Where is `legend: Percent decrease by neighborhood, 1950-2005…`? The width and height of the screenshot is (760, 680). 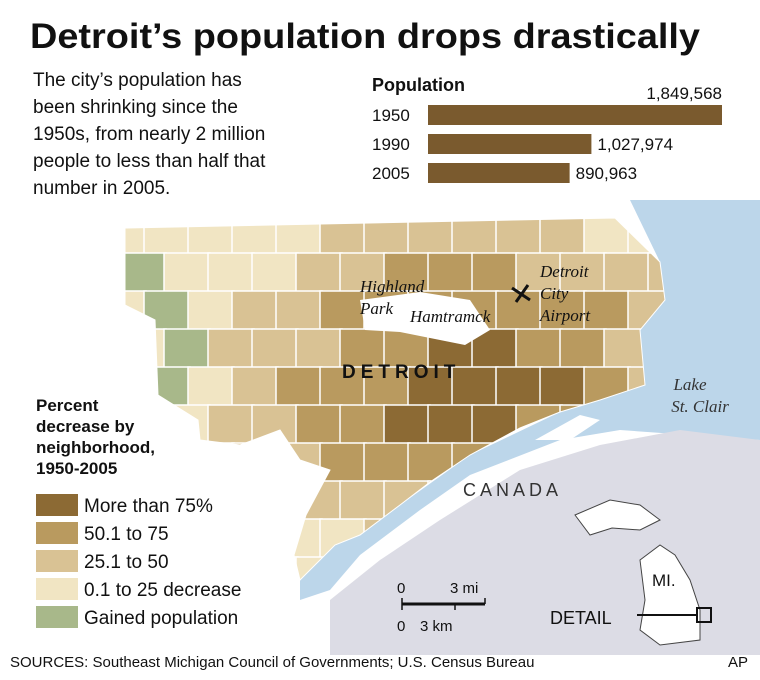
legend: Percent decrease by neighborhood, 1950-2005… is located at coordinates (138, 512).